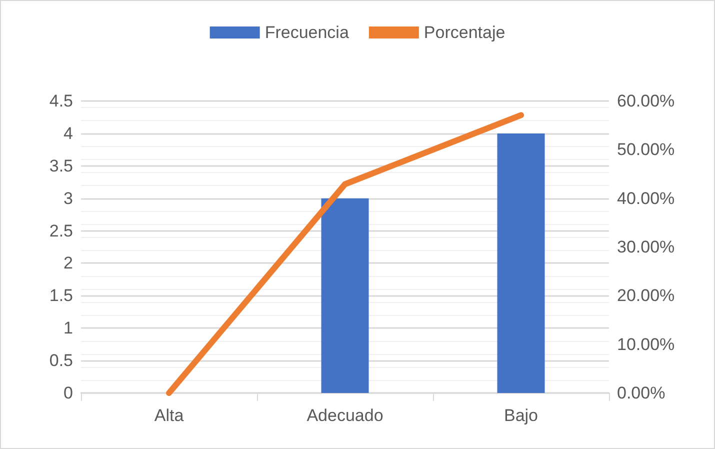 The height and width of the screenshot is (449, 715). I want to click on y-tick-label: 3.5, so click(61, 166).